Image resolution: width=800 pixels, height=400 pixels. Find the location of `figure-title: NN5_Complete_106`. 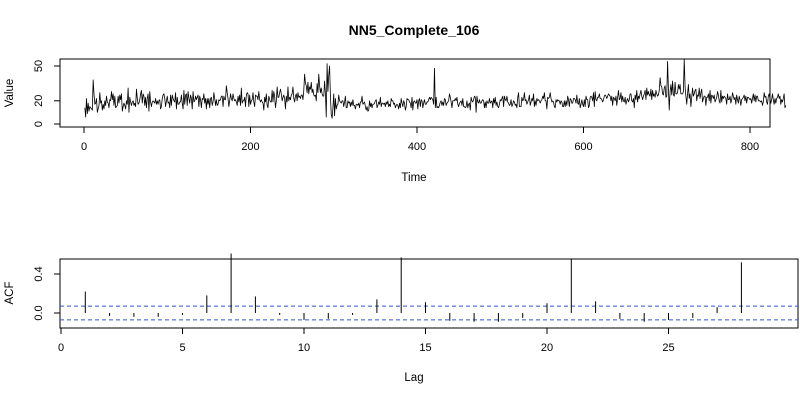

figure-title: NN5_Complete_106 is located at coordinates (414, 30).